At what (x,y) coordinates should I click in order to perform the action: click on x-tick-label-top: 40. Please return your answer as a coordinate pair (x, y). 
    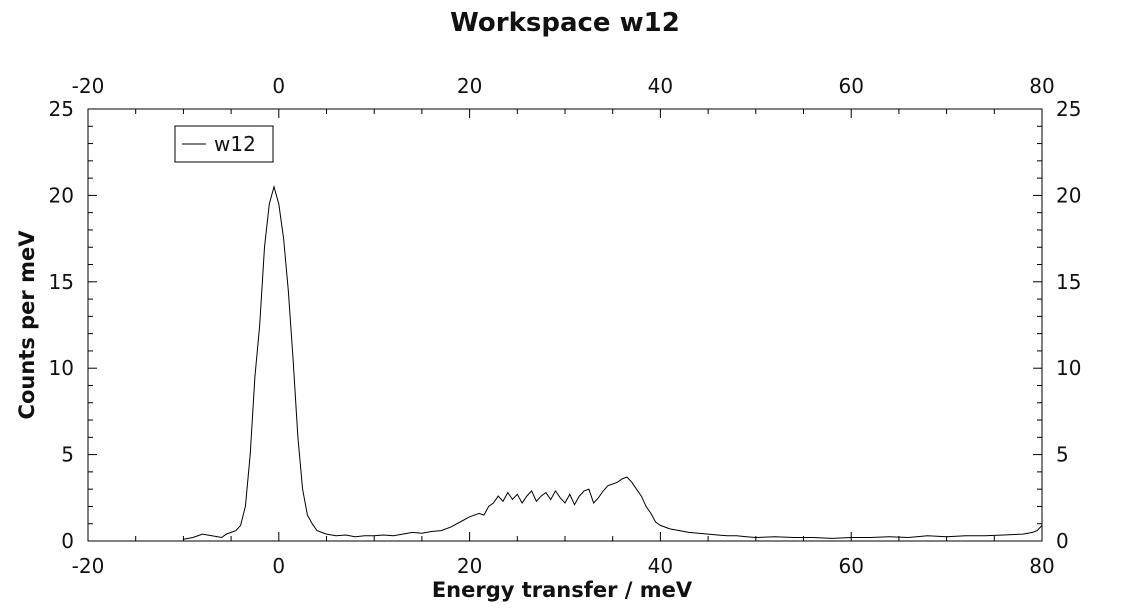
    Looking at the image, I should click on (660, 86).